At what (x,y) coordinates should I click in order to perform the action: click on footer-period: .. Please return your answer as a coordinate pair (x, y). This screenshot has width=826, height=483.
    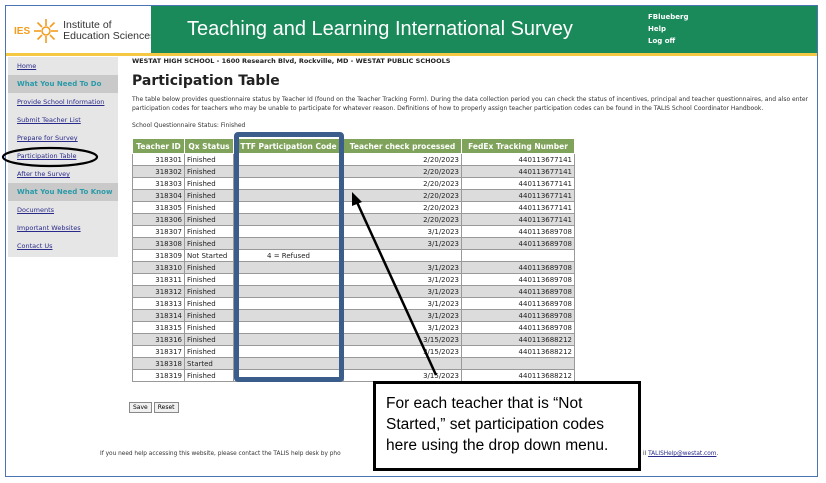
    Looking at the image, I should click on (717, 454).